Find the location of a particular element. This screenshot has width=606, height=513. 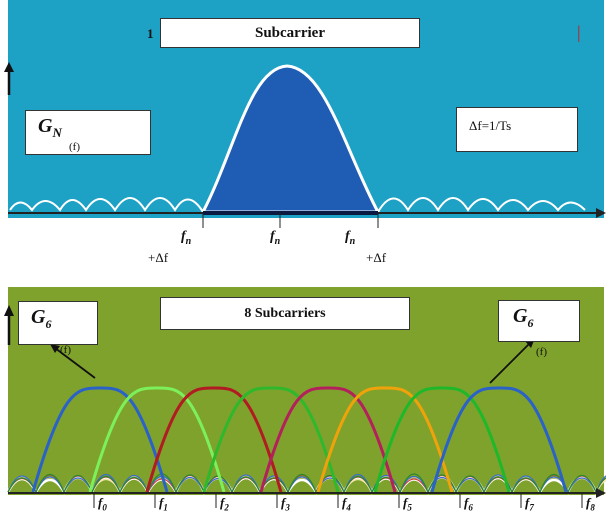

axis-label-fn-left: fn is located at coordinates (186, 238).